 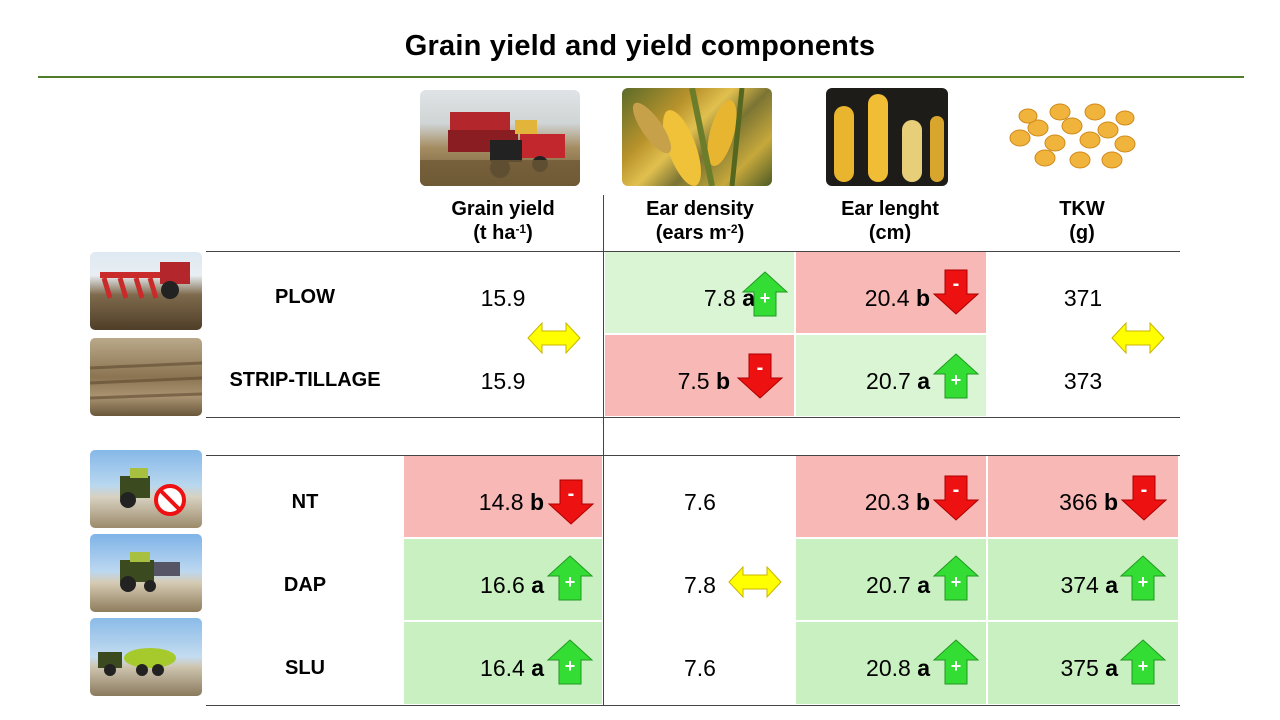 What do you see at coordinates (887, 502) in the screenshot?
I see `value-number: 20.3` at bounding box center [887, 502].